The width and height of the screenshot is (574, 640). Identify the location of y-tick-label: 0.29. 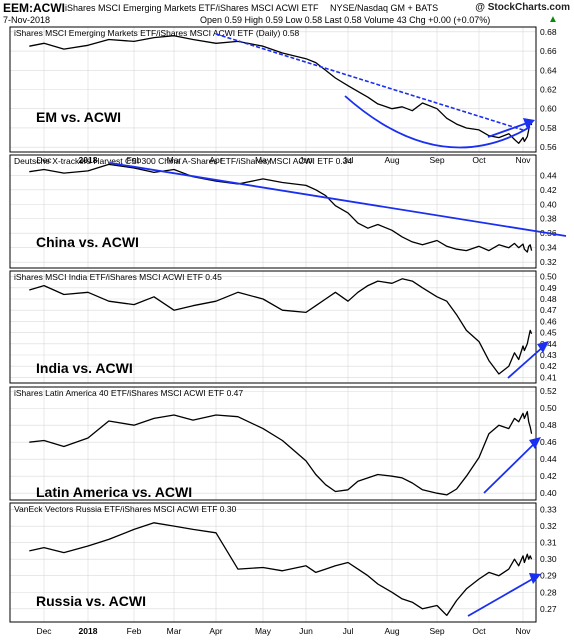
(548, 576).